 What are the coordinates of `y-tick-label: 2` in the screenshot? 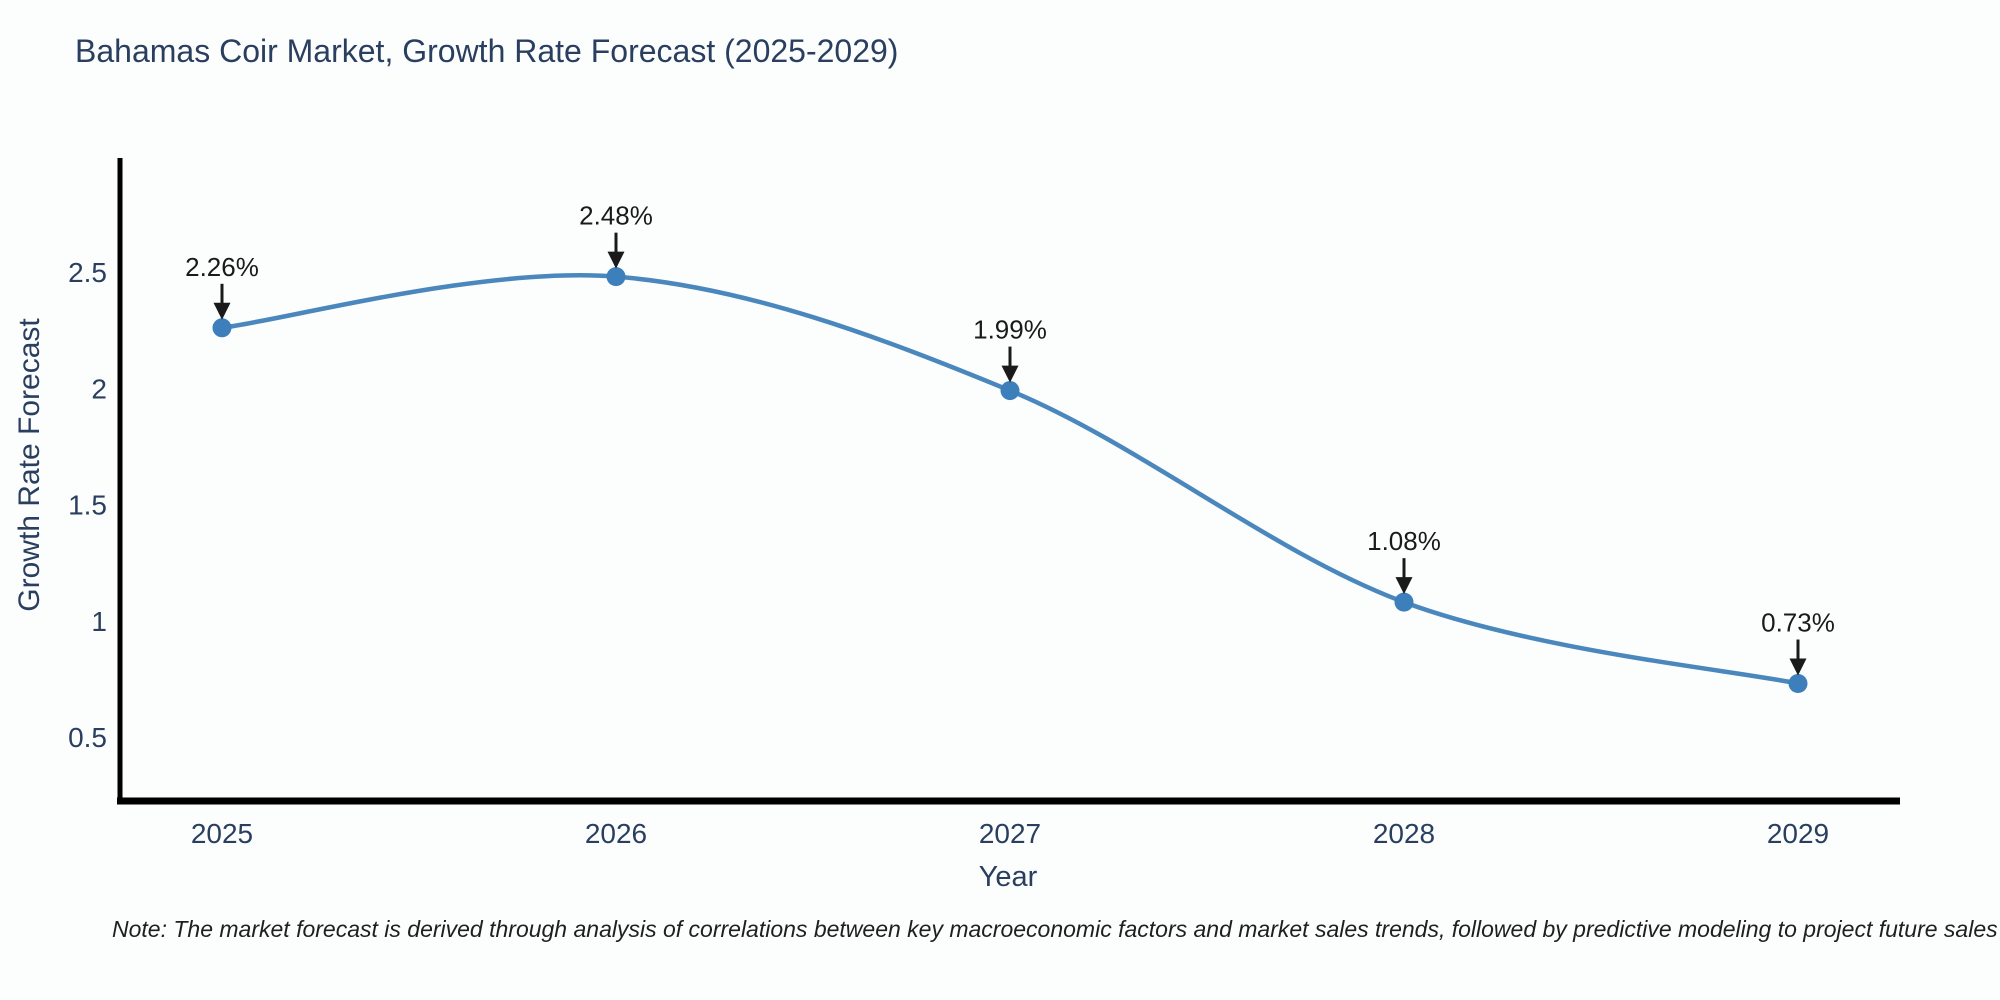 It's located at (99, 388).